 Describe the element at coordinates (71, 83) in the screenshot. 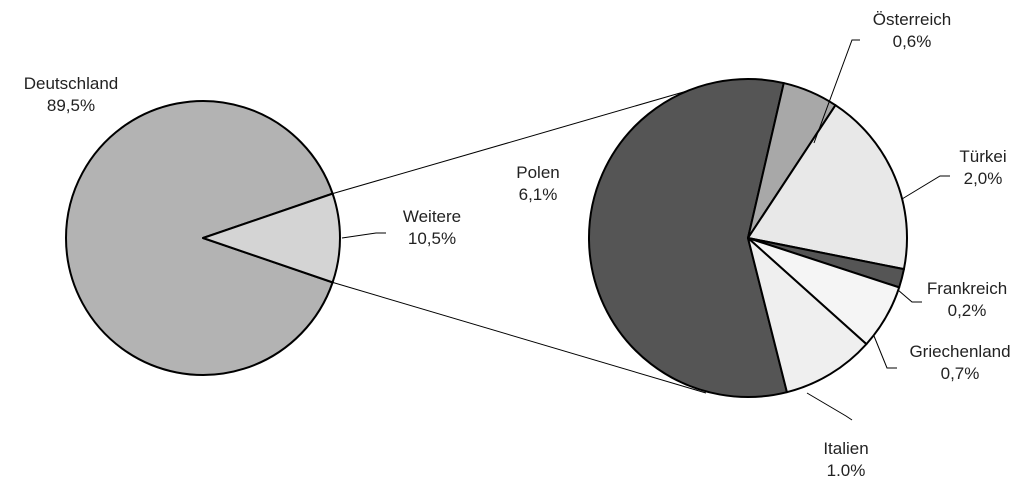

I see `label-name: Deutschland` at that location.